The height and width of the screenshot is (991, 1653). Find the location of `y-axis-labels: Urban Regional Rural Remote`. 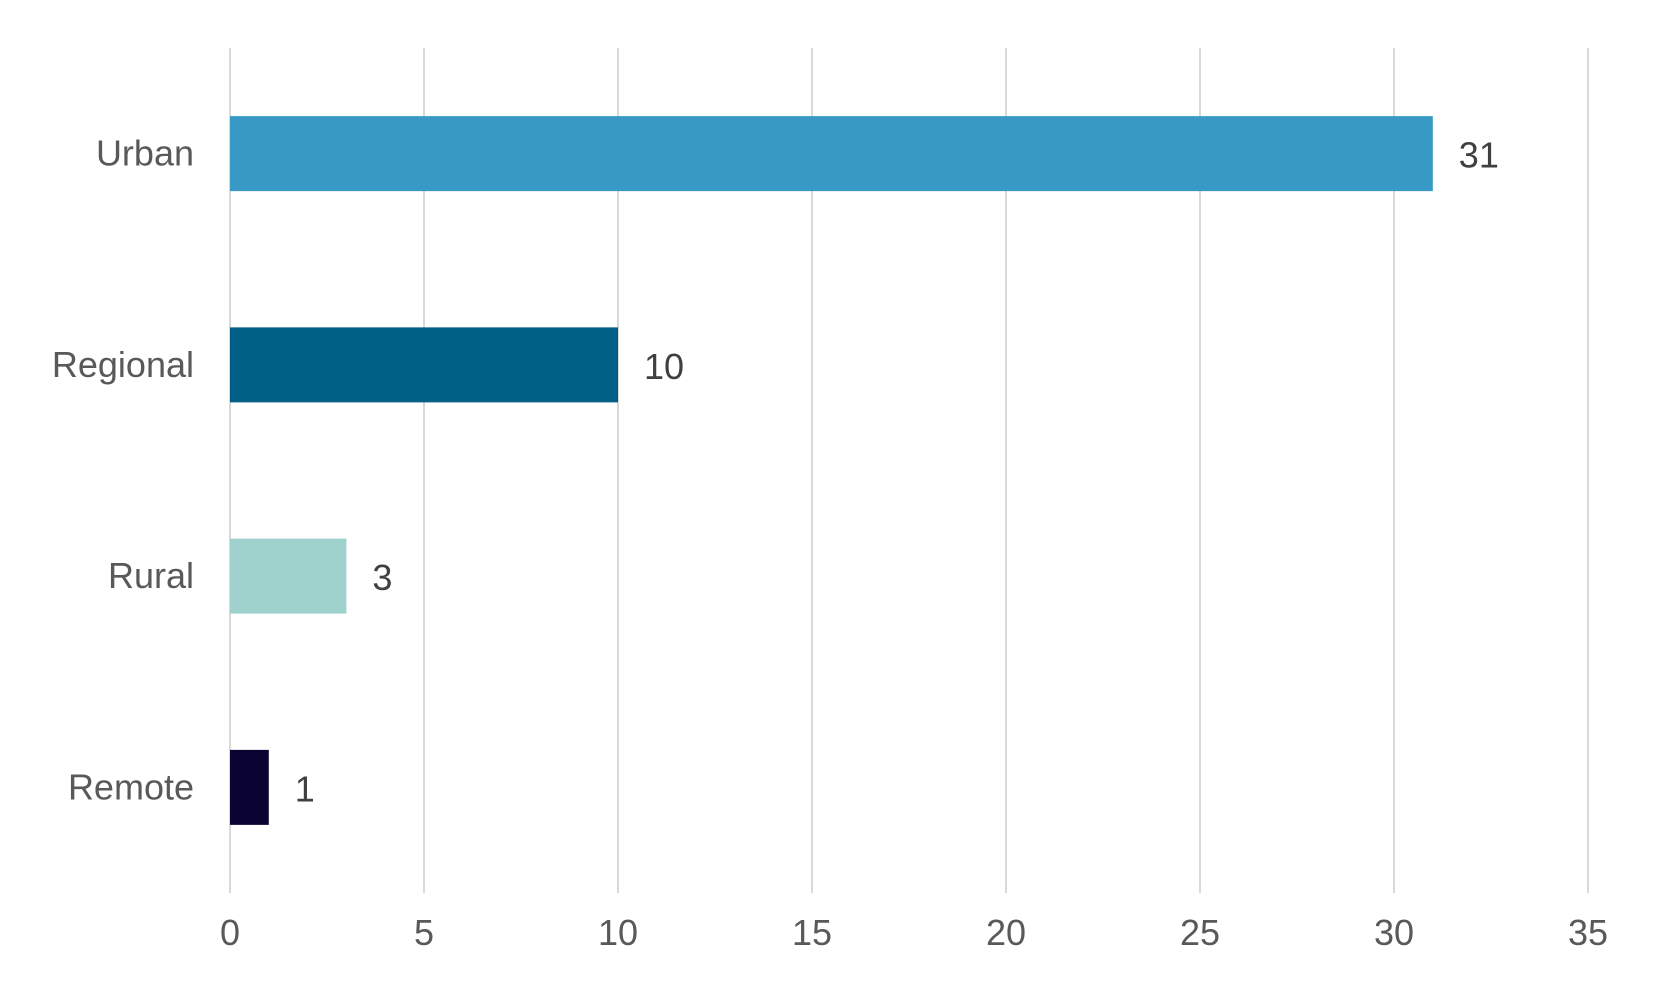

y-axis-labels: Urban Regional Rural Remote is located at coordinates (123, 470).